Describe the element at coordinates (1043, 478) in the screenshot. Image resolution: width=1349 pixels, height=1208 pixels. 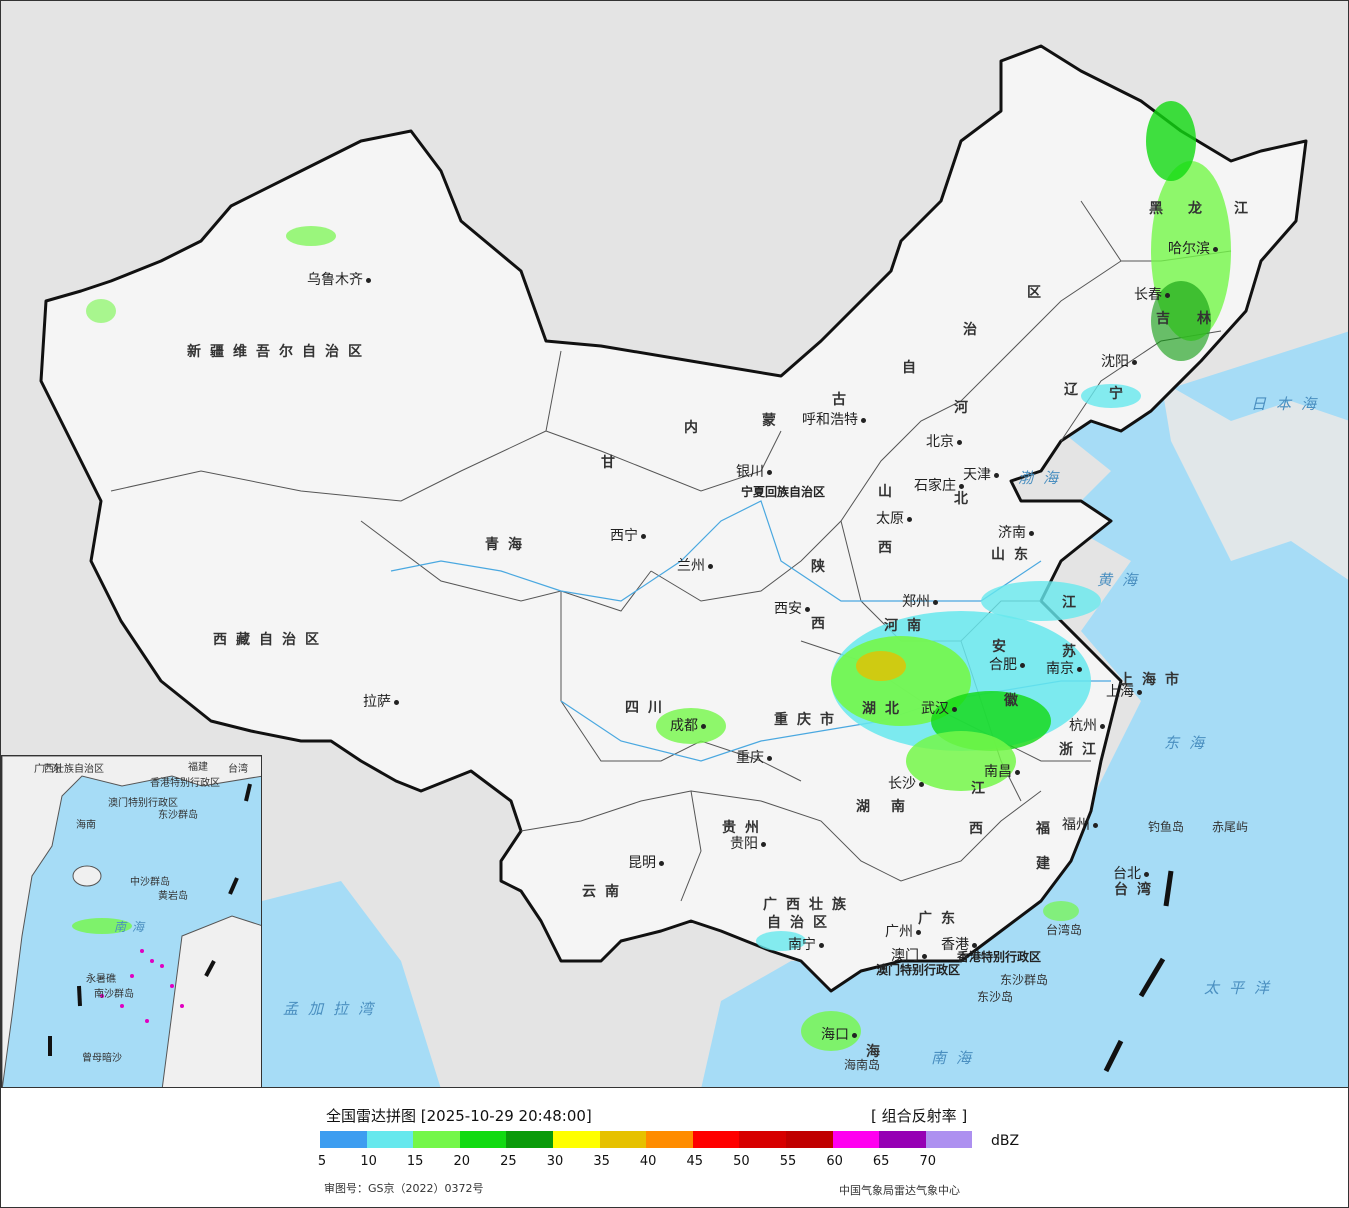
I see `sea-label-text: 渤海` at that location.